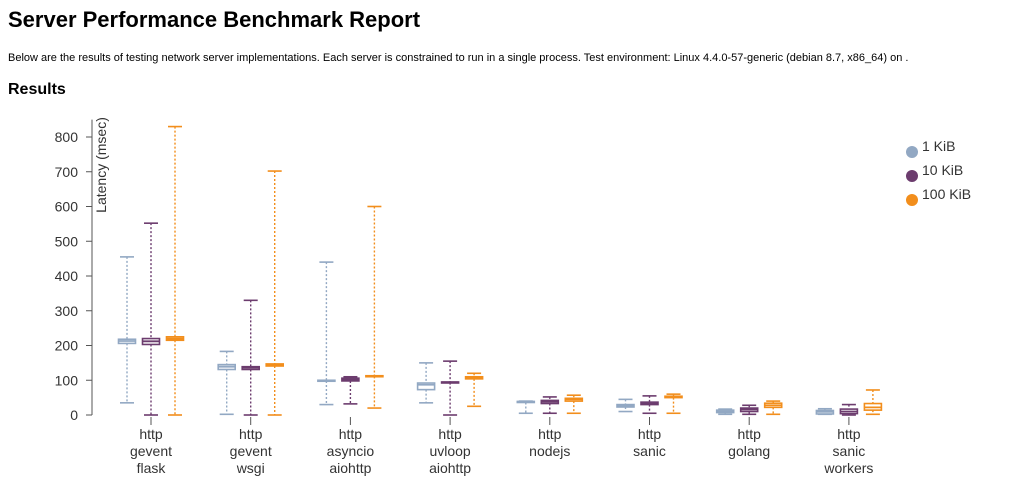 Image resolution: width=1024 pixels, height=493 pixels. I want to click on x-tick-label-line: golang, so click(749, 451).